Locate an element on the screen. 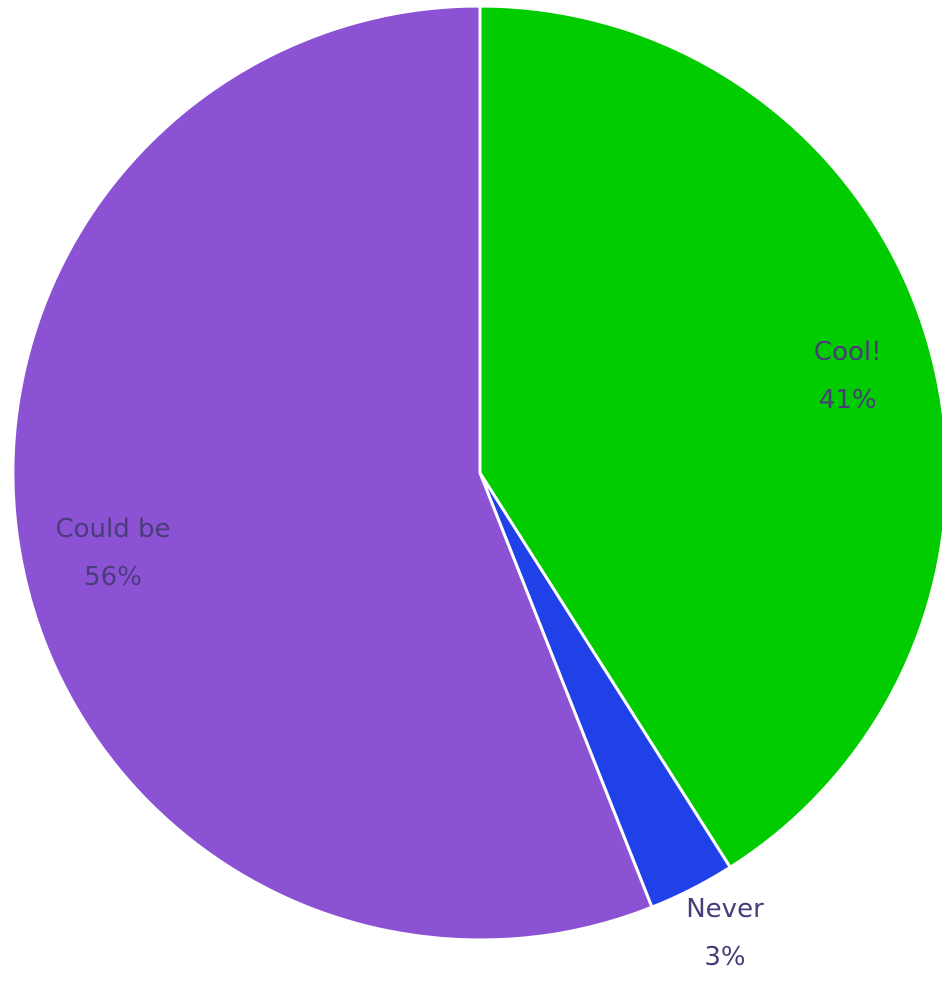 The image size is (942, 985). slice-label: Could be is located at coordinates (112, 529).